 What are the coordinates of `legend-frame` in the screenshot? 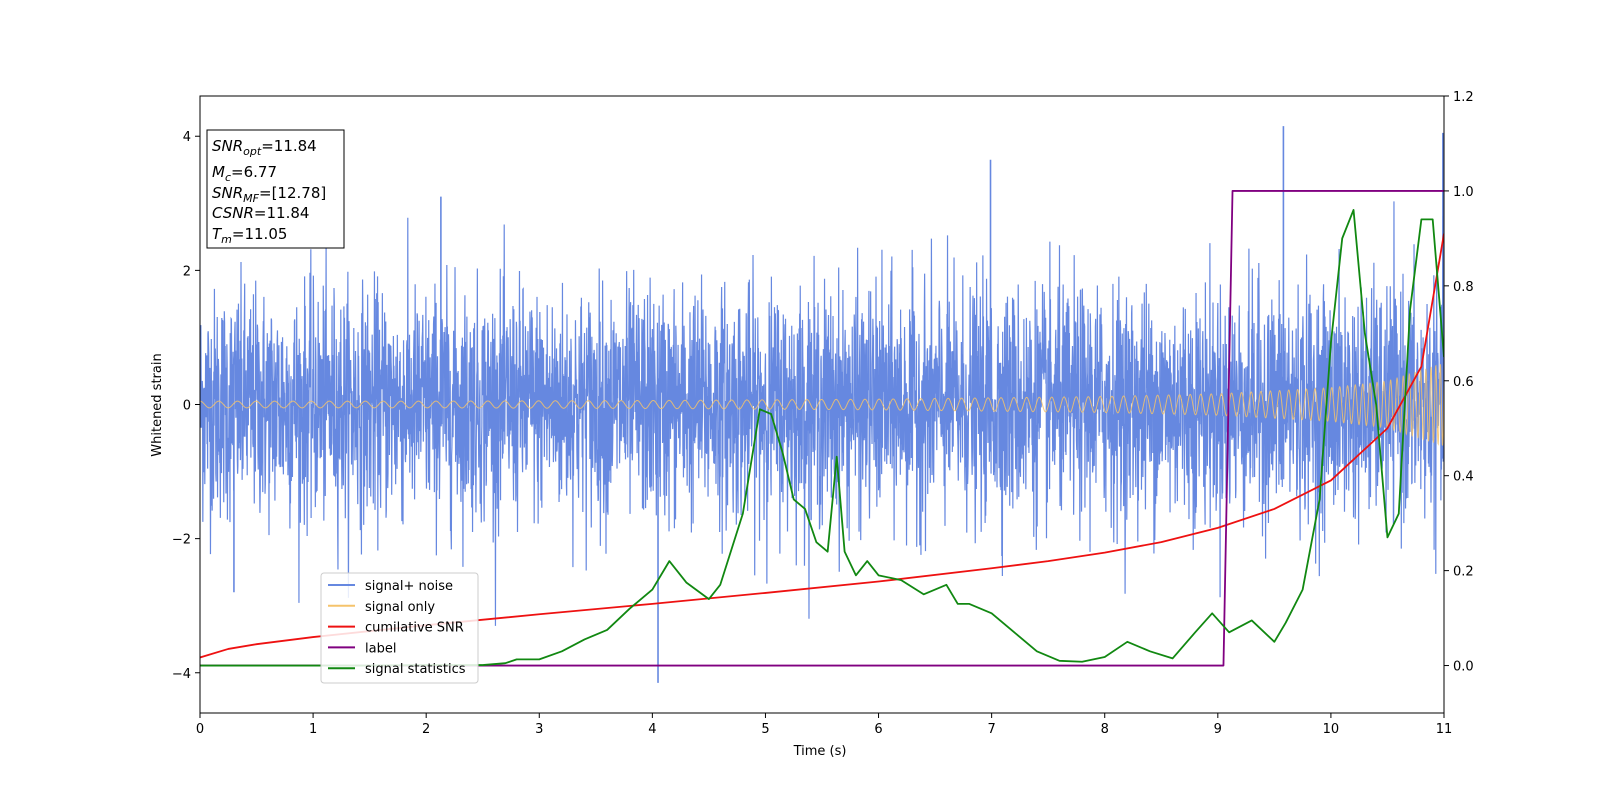 It's located at (399, 628).